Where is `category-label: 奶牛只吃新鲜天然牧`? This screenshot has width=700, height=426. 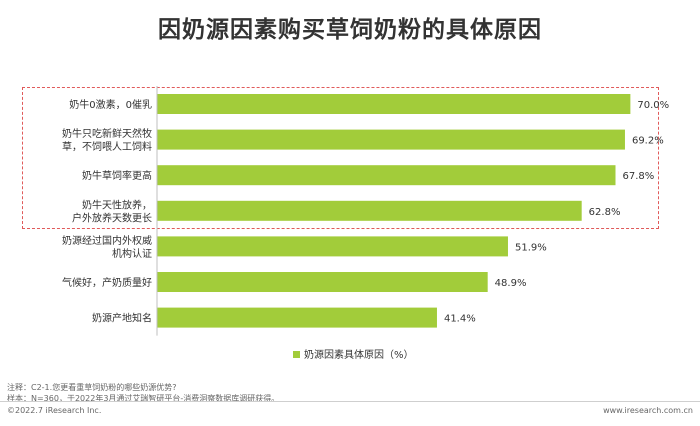
category-label: 奶牛只吃新鲜天然牧 is located at coordinates (107, 133).